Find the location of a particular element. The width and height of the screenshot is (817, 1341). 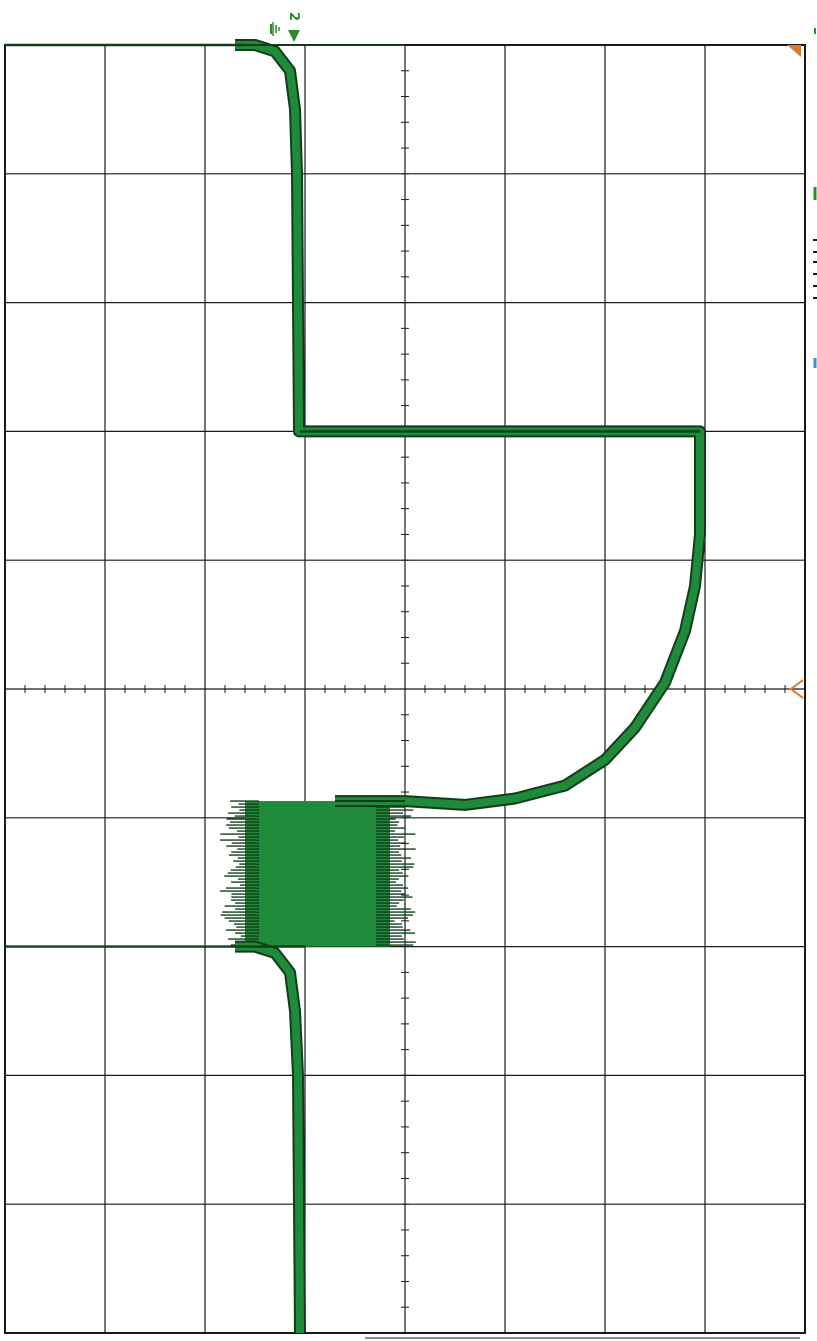

trigger-level-icon is located at coordinates (796, 689).